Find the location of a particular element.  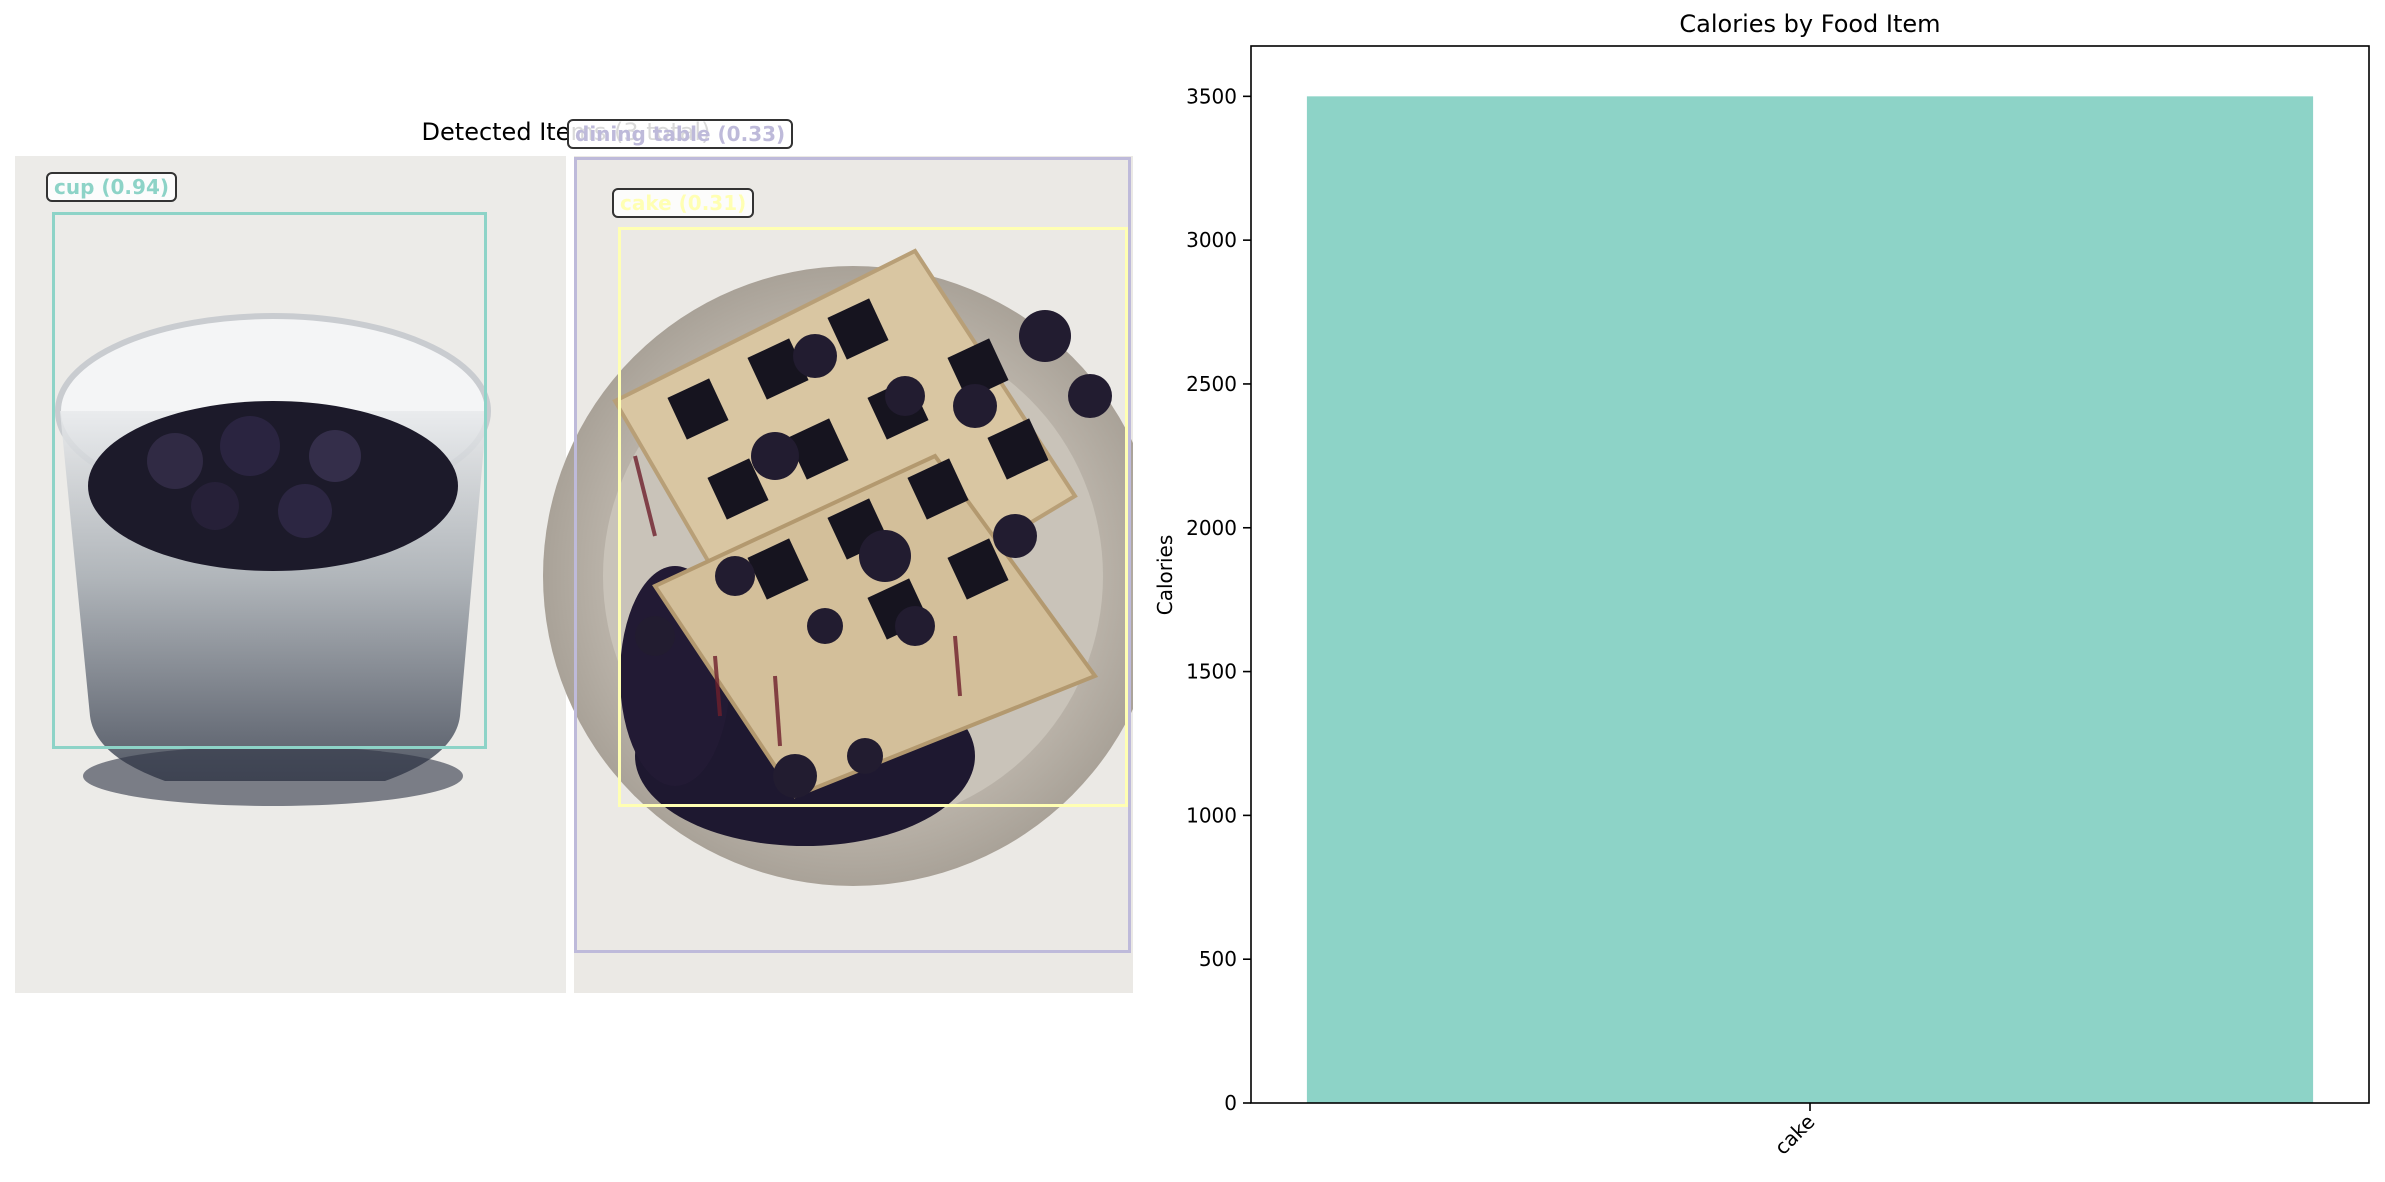

y-tick-label: 1000 is located at coordinates (1211, 815).